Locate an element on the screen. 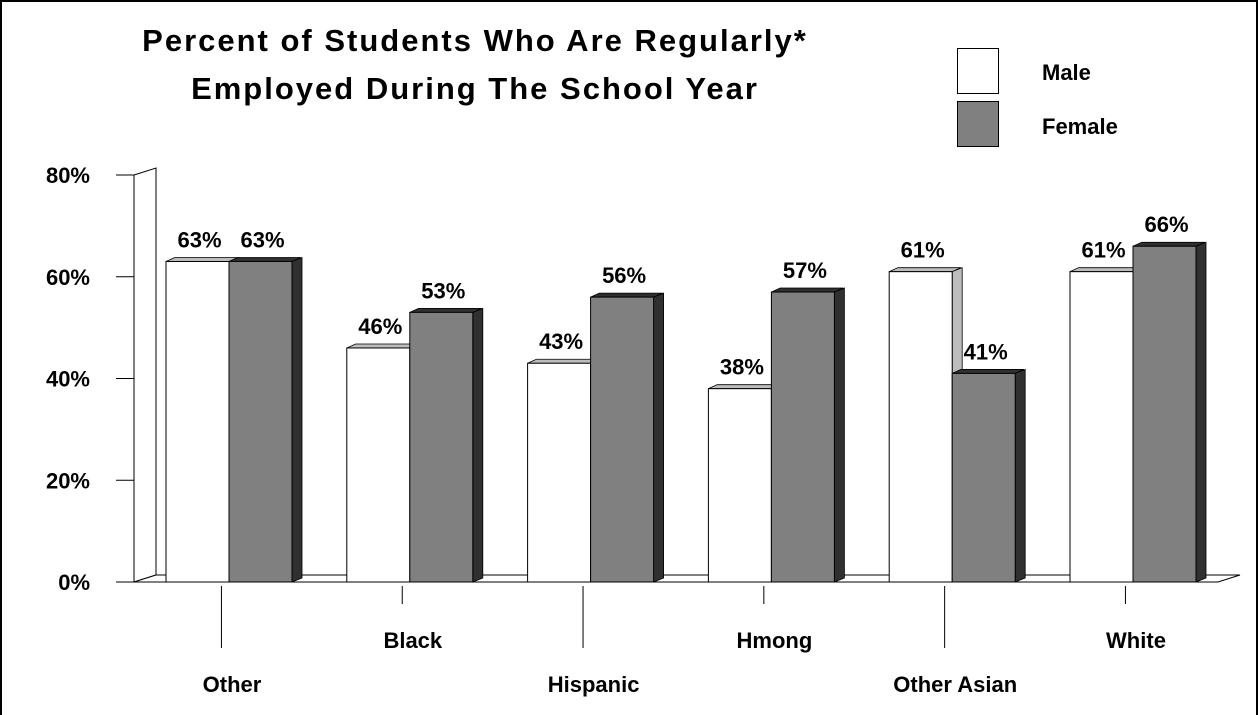 The width and height of the screenshot is (1258, 715). category-label: Other Asian is located at coordinates (955, 684).